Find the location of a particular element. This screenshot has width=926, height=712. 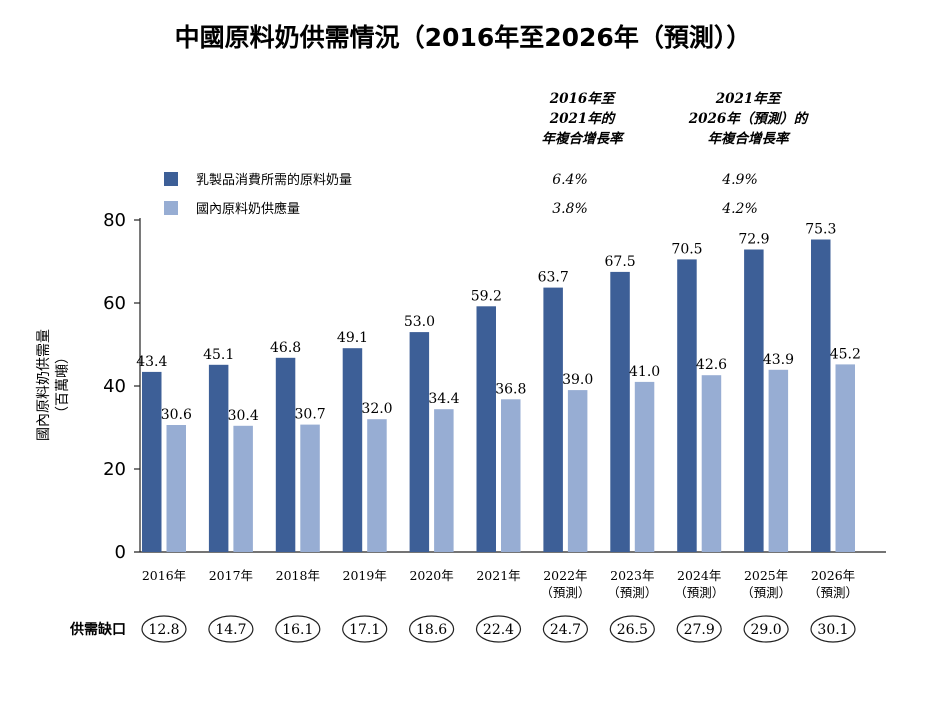

supply-gap-value: 24.7 is located at coordinates (565, 630).